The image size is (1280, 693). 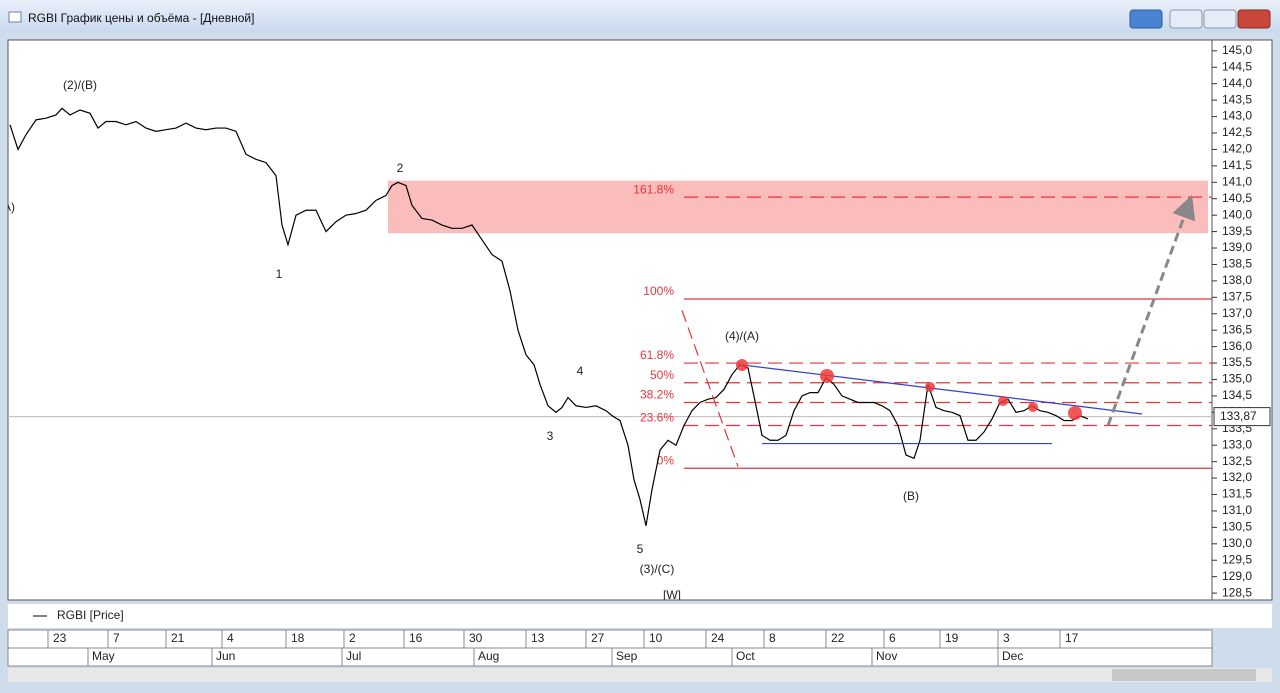 What do you see at coordinates (1237, 477) in the screenshot?
I see `y-tick-label: 132,0` at bounding box center [1237, 477].